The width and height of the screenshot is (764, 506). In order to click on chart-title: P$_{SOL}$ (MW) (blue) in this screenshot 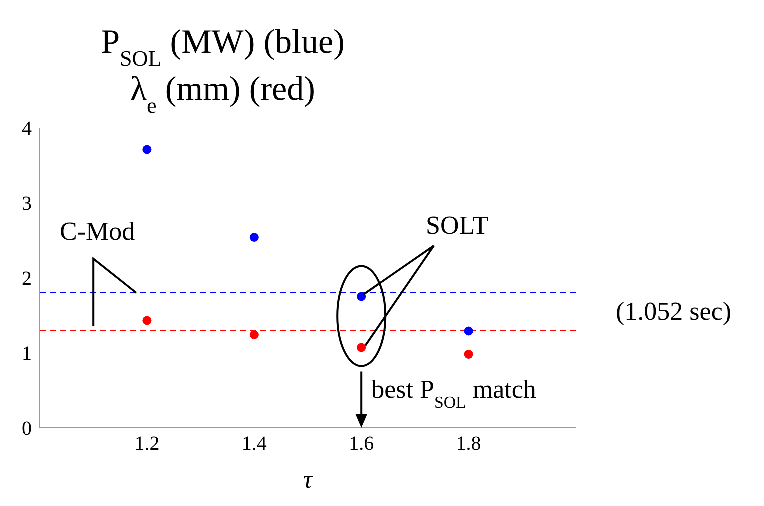, I will do `click(223, 47)`.